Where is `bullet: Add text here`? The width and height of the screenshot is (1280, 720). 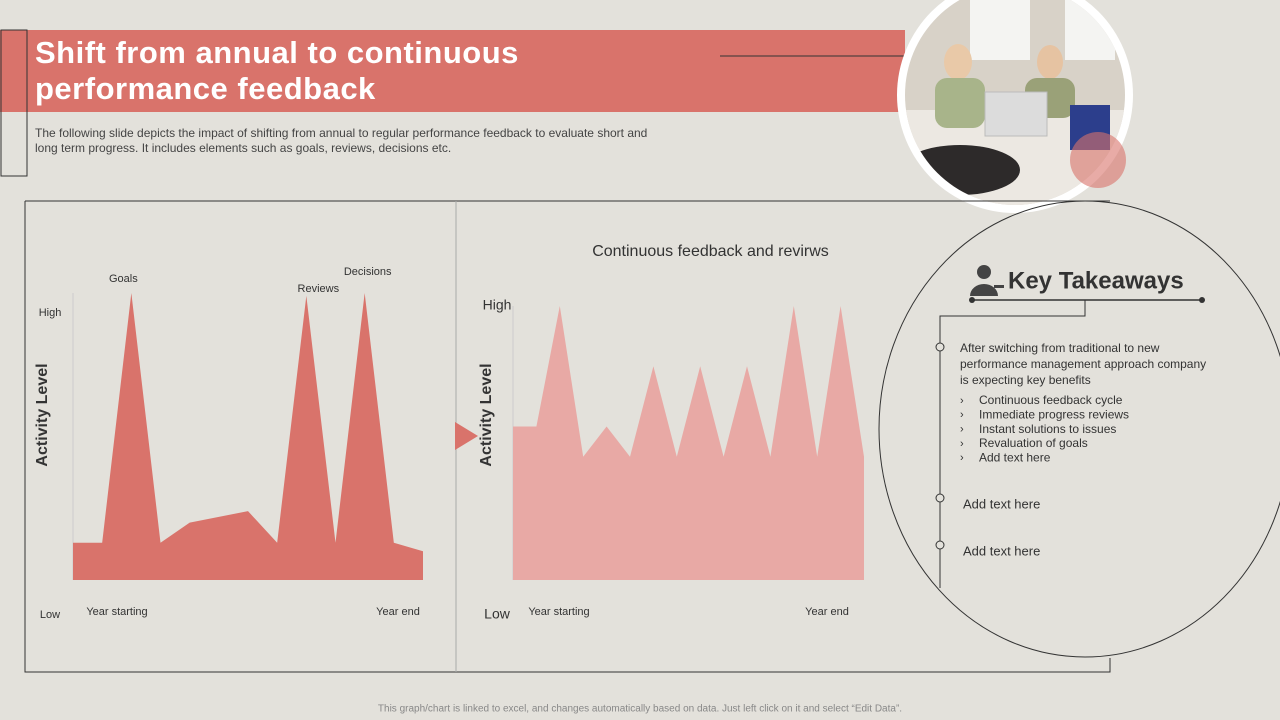 bullet: Add text here is located at coordinates (1015, 457).